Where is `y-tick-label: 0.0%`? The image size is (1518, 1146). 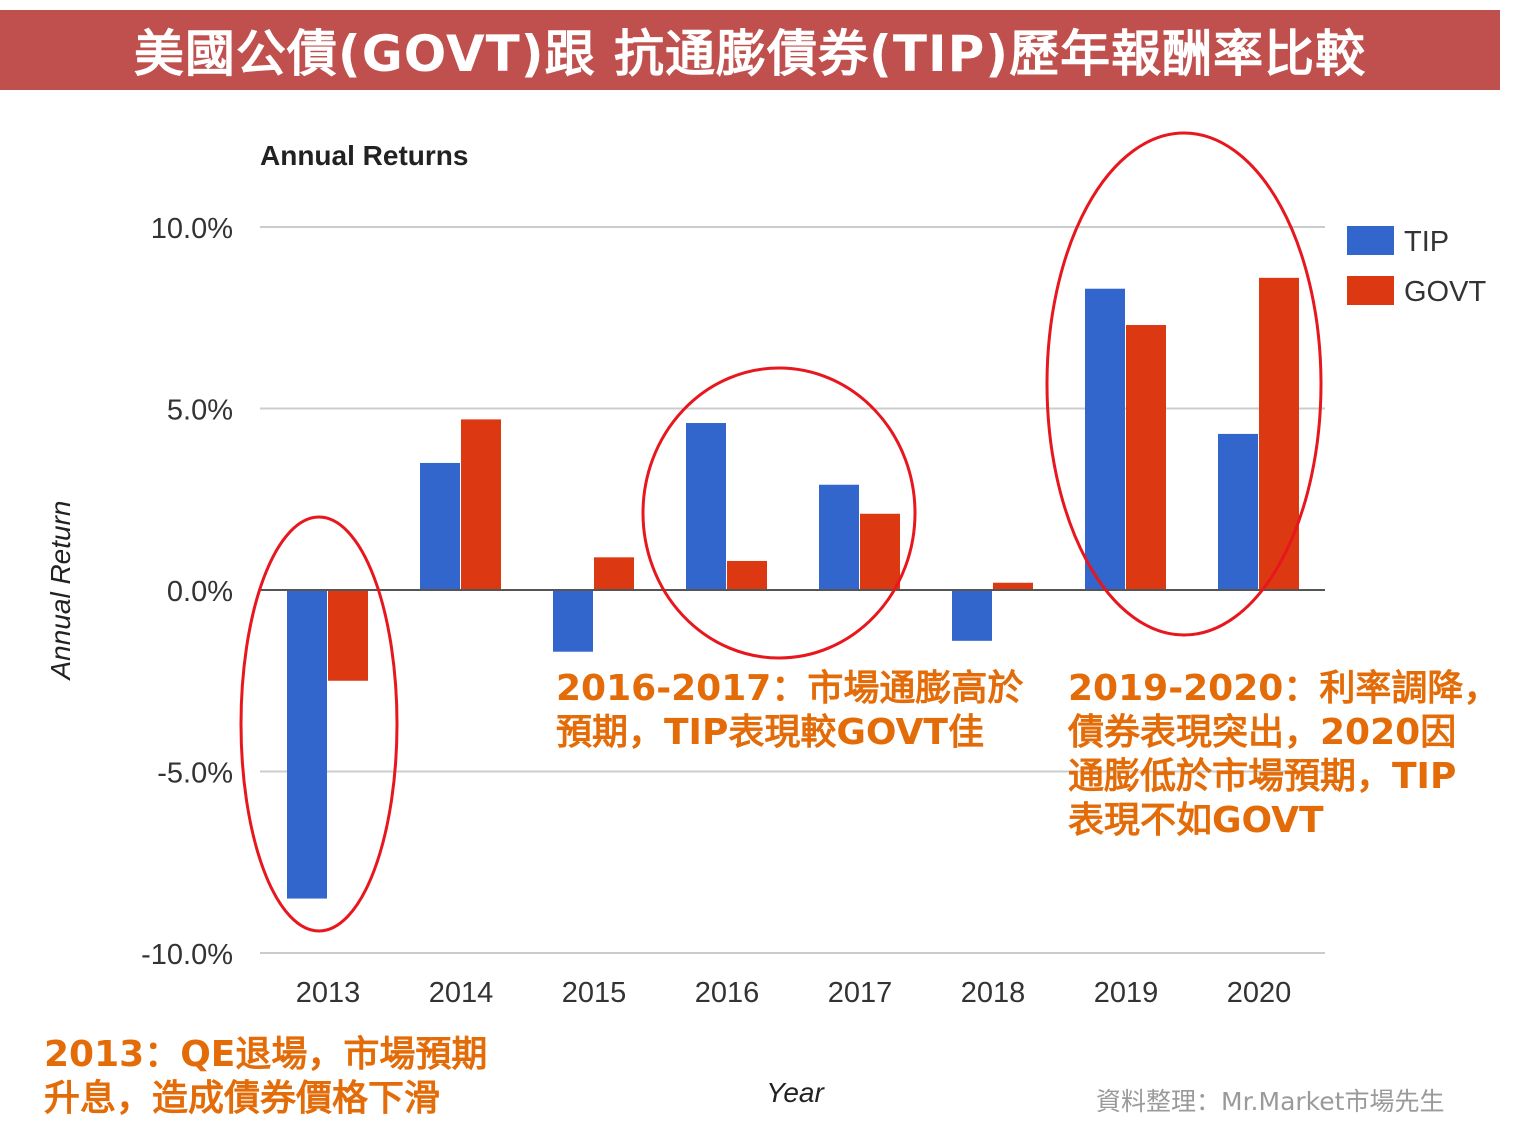
y-tick-label: 0.0% is located at coordinates (200, 592).